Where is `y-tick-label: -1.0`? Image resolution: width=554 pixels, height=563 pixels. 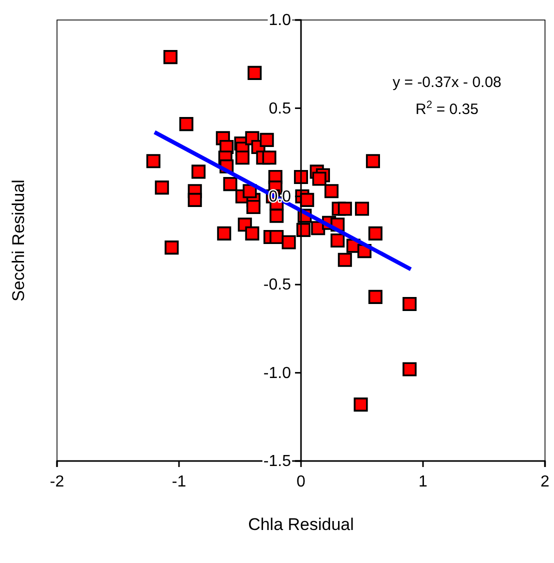 y-tick-label: -1.0 is located at coordinates (277, 373).